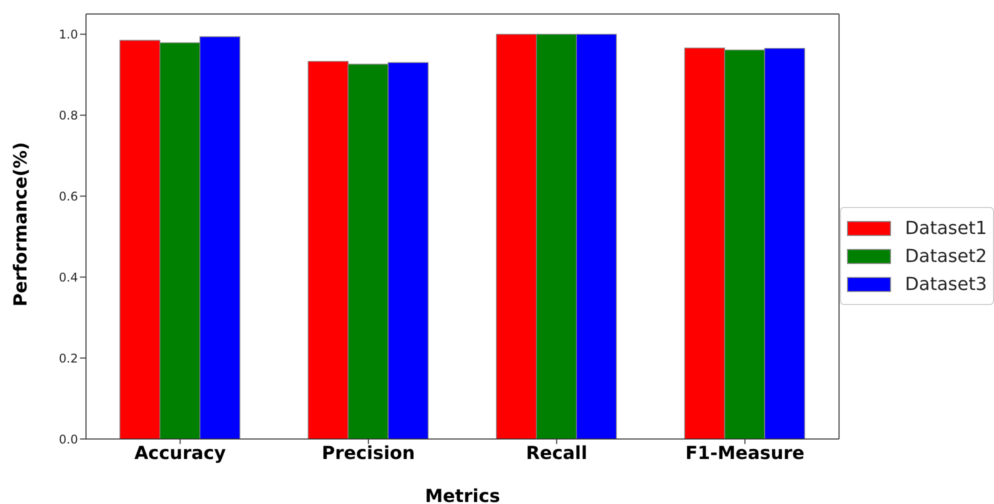 The width and height of the screenshot is (994, 504). Describe the element at coordinates (68, 196) in the screenshot. I see `y-tick-label: 0.6` at that location.